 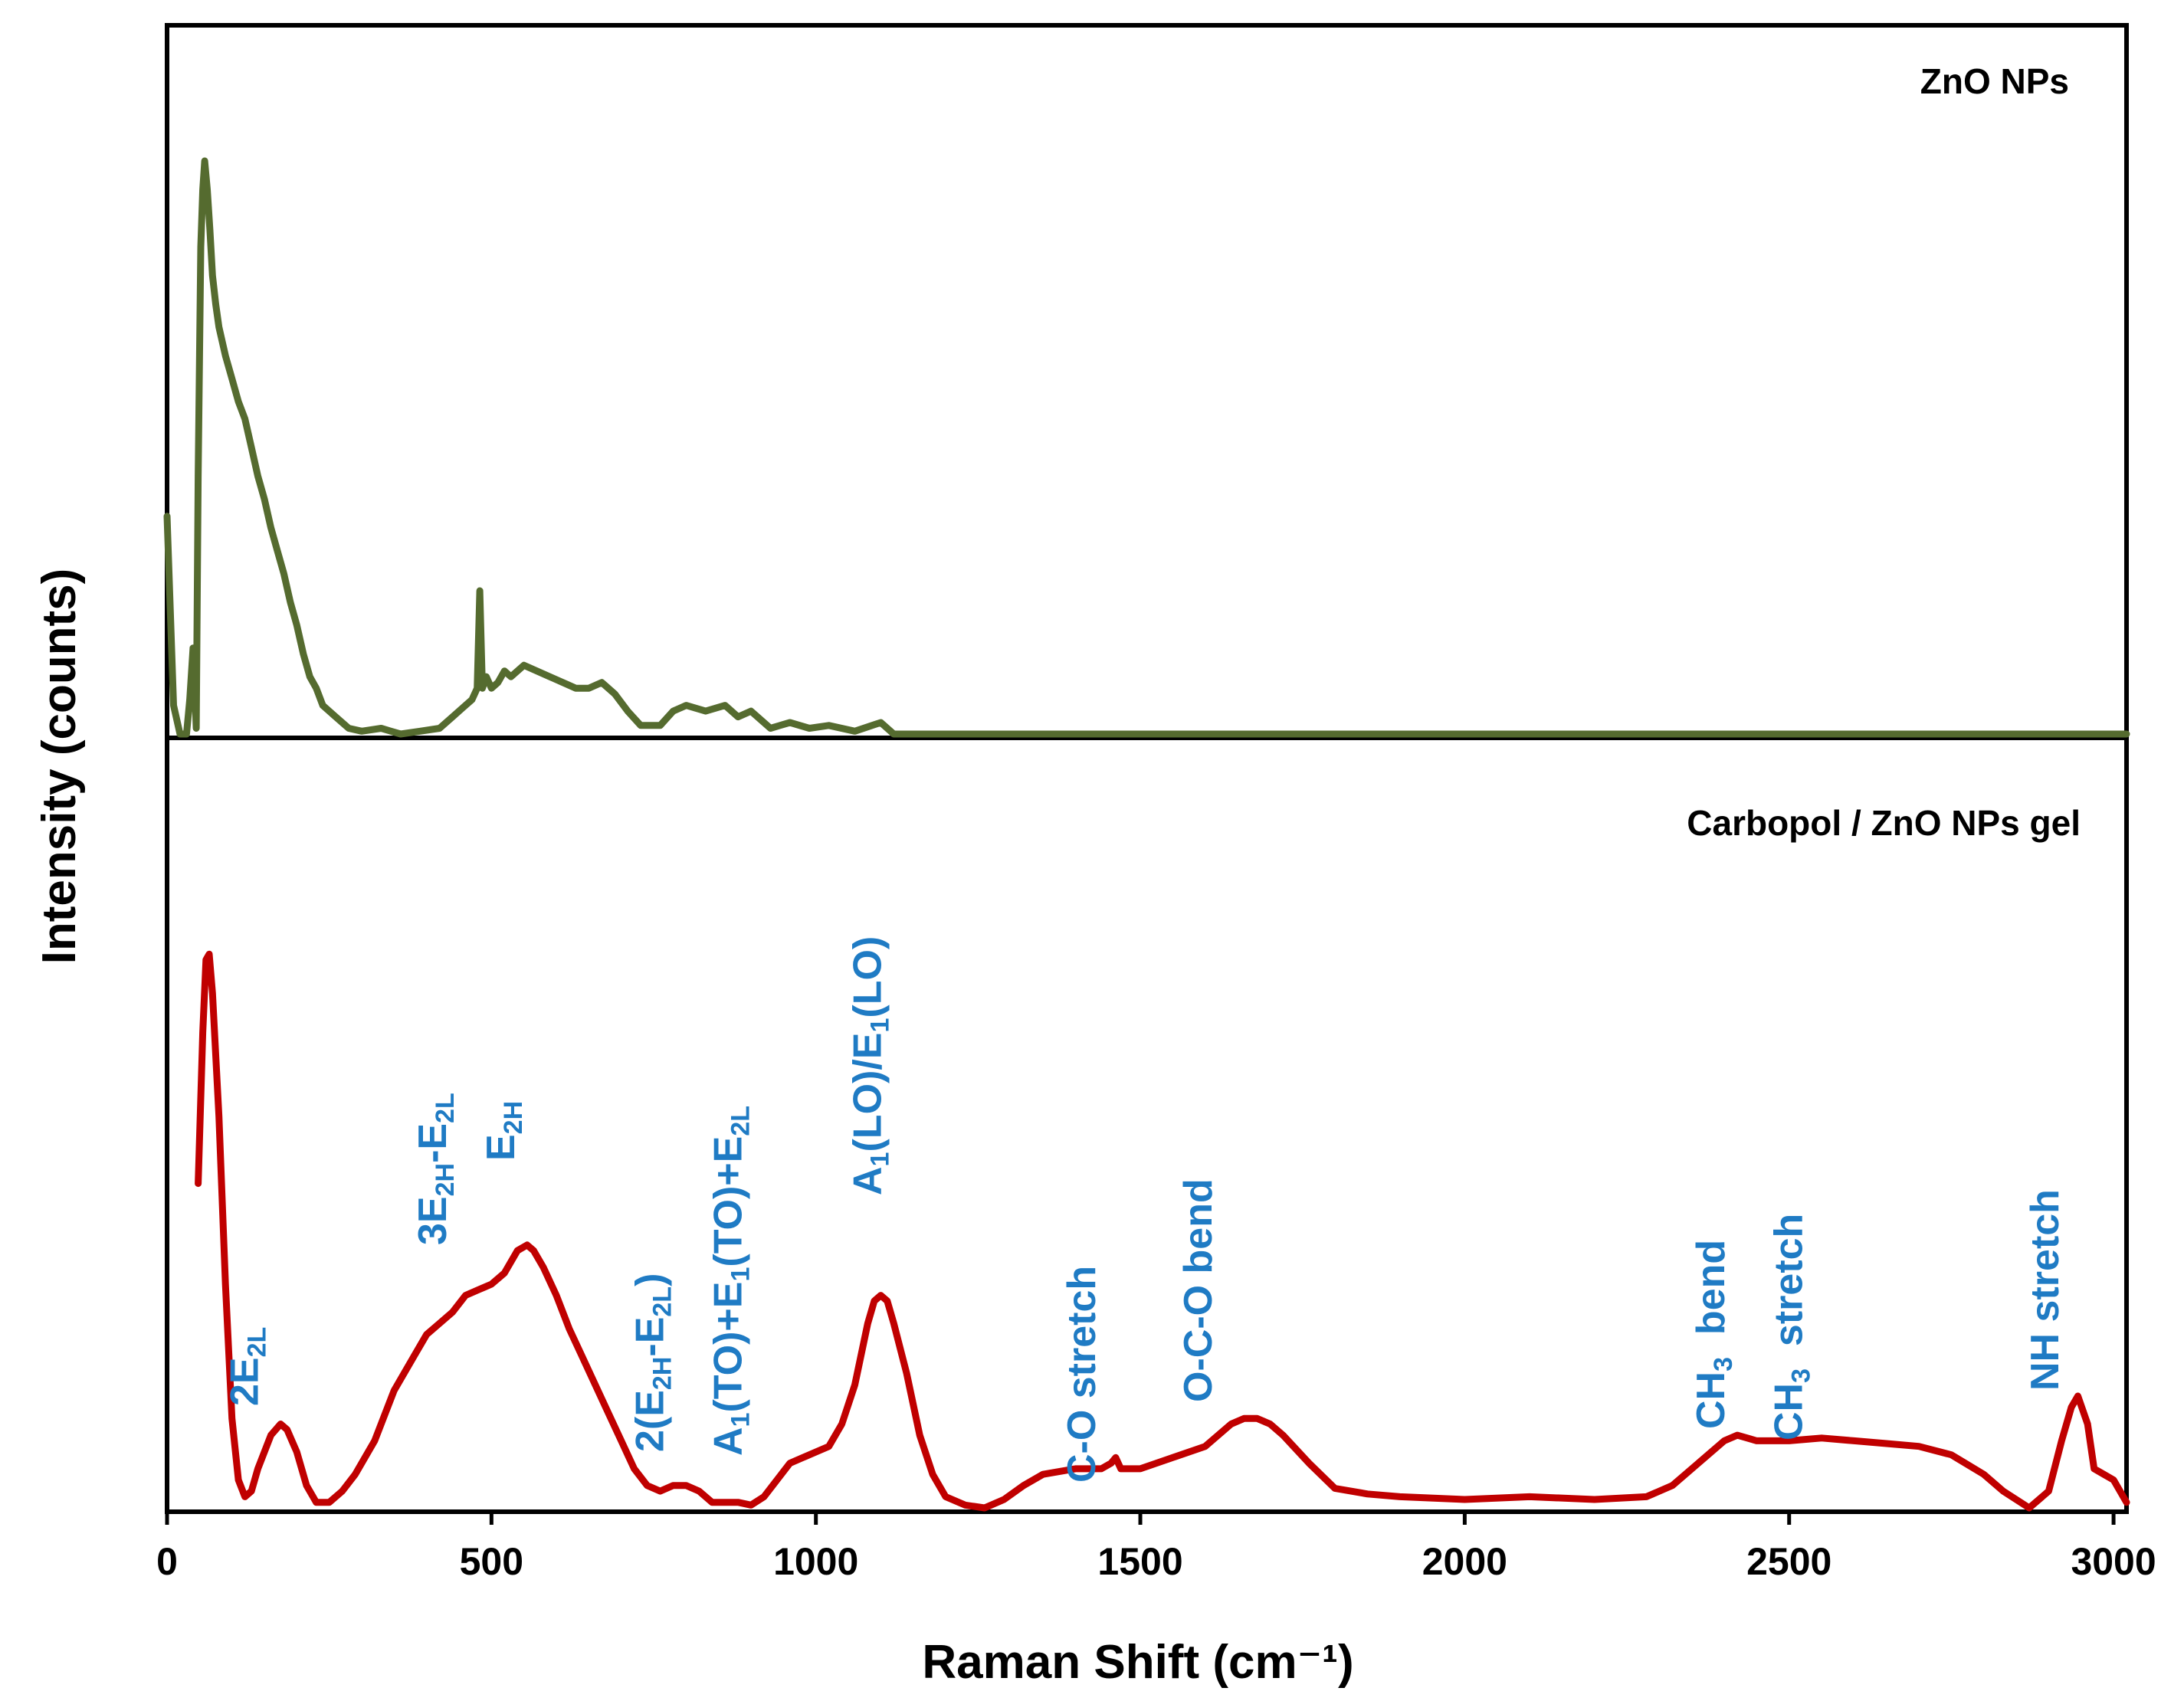 I want to click on y-axis-title: Intensity (counts), so click(x=59, y=767).